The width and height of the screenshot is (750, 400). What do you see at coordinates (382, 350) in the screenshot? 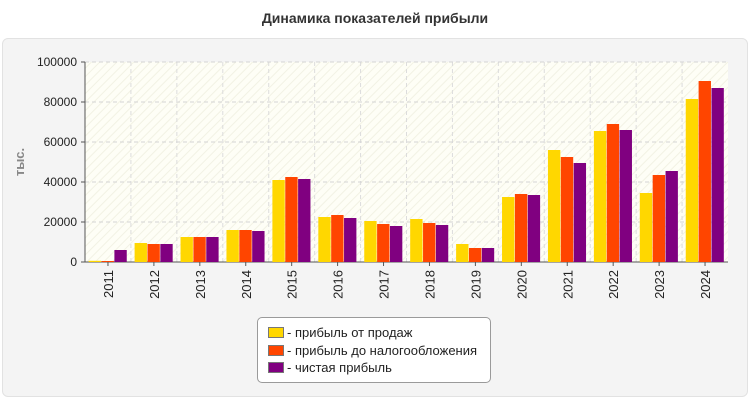
I see `legend-label: - прибыль до налогообложения` at bounding box center [382, 350].